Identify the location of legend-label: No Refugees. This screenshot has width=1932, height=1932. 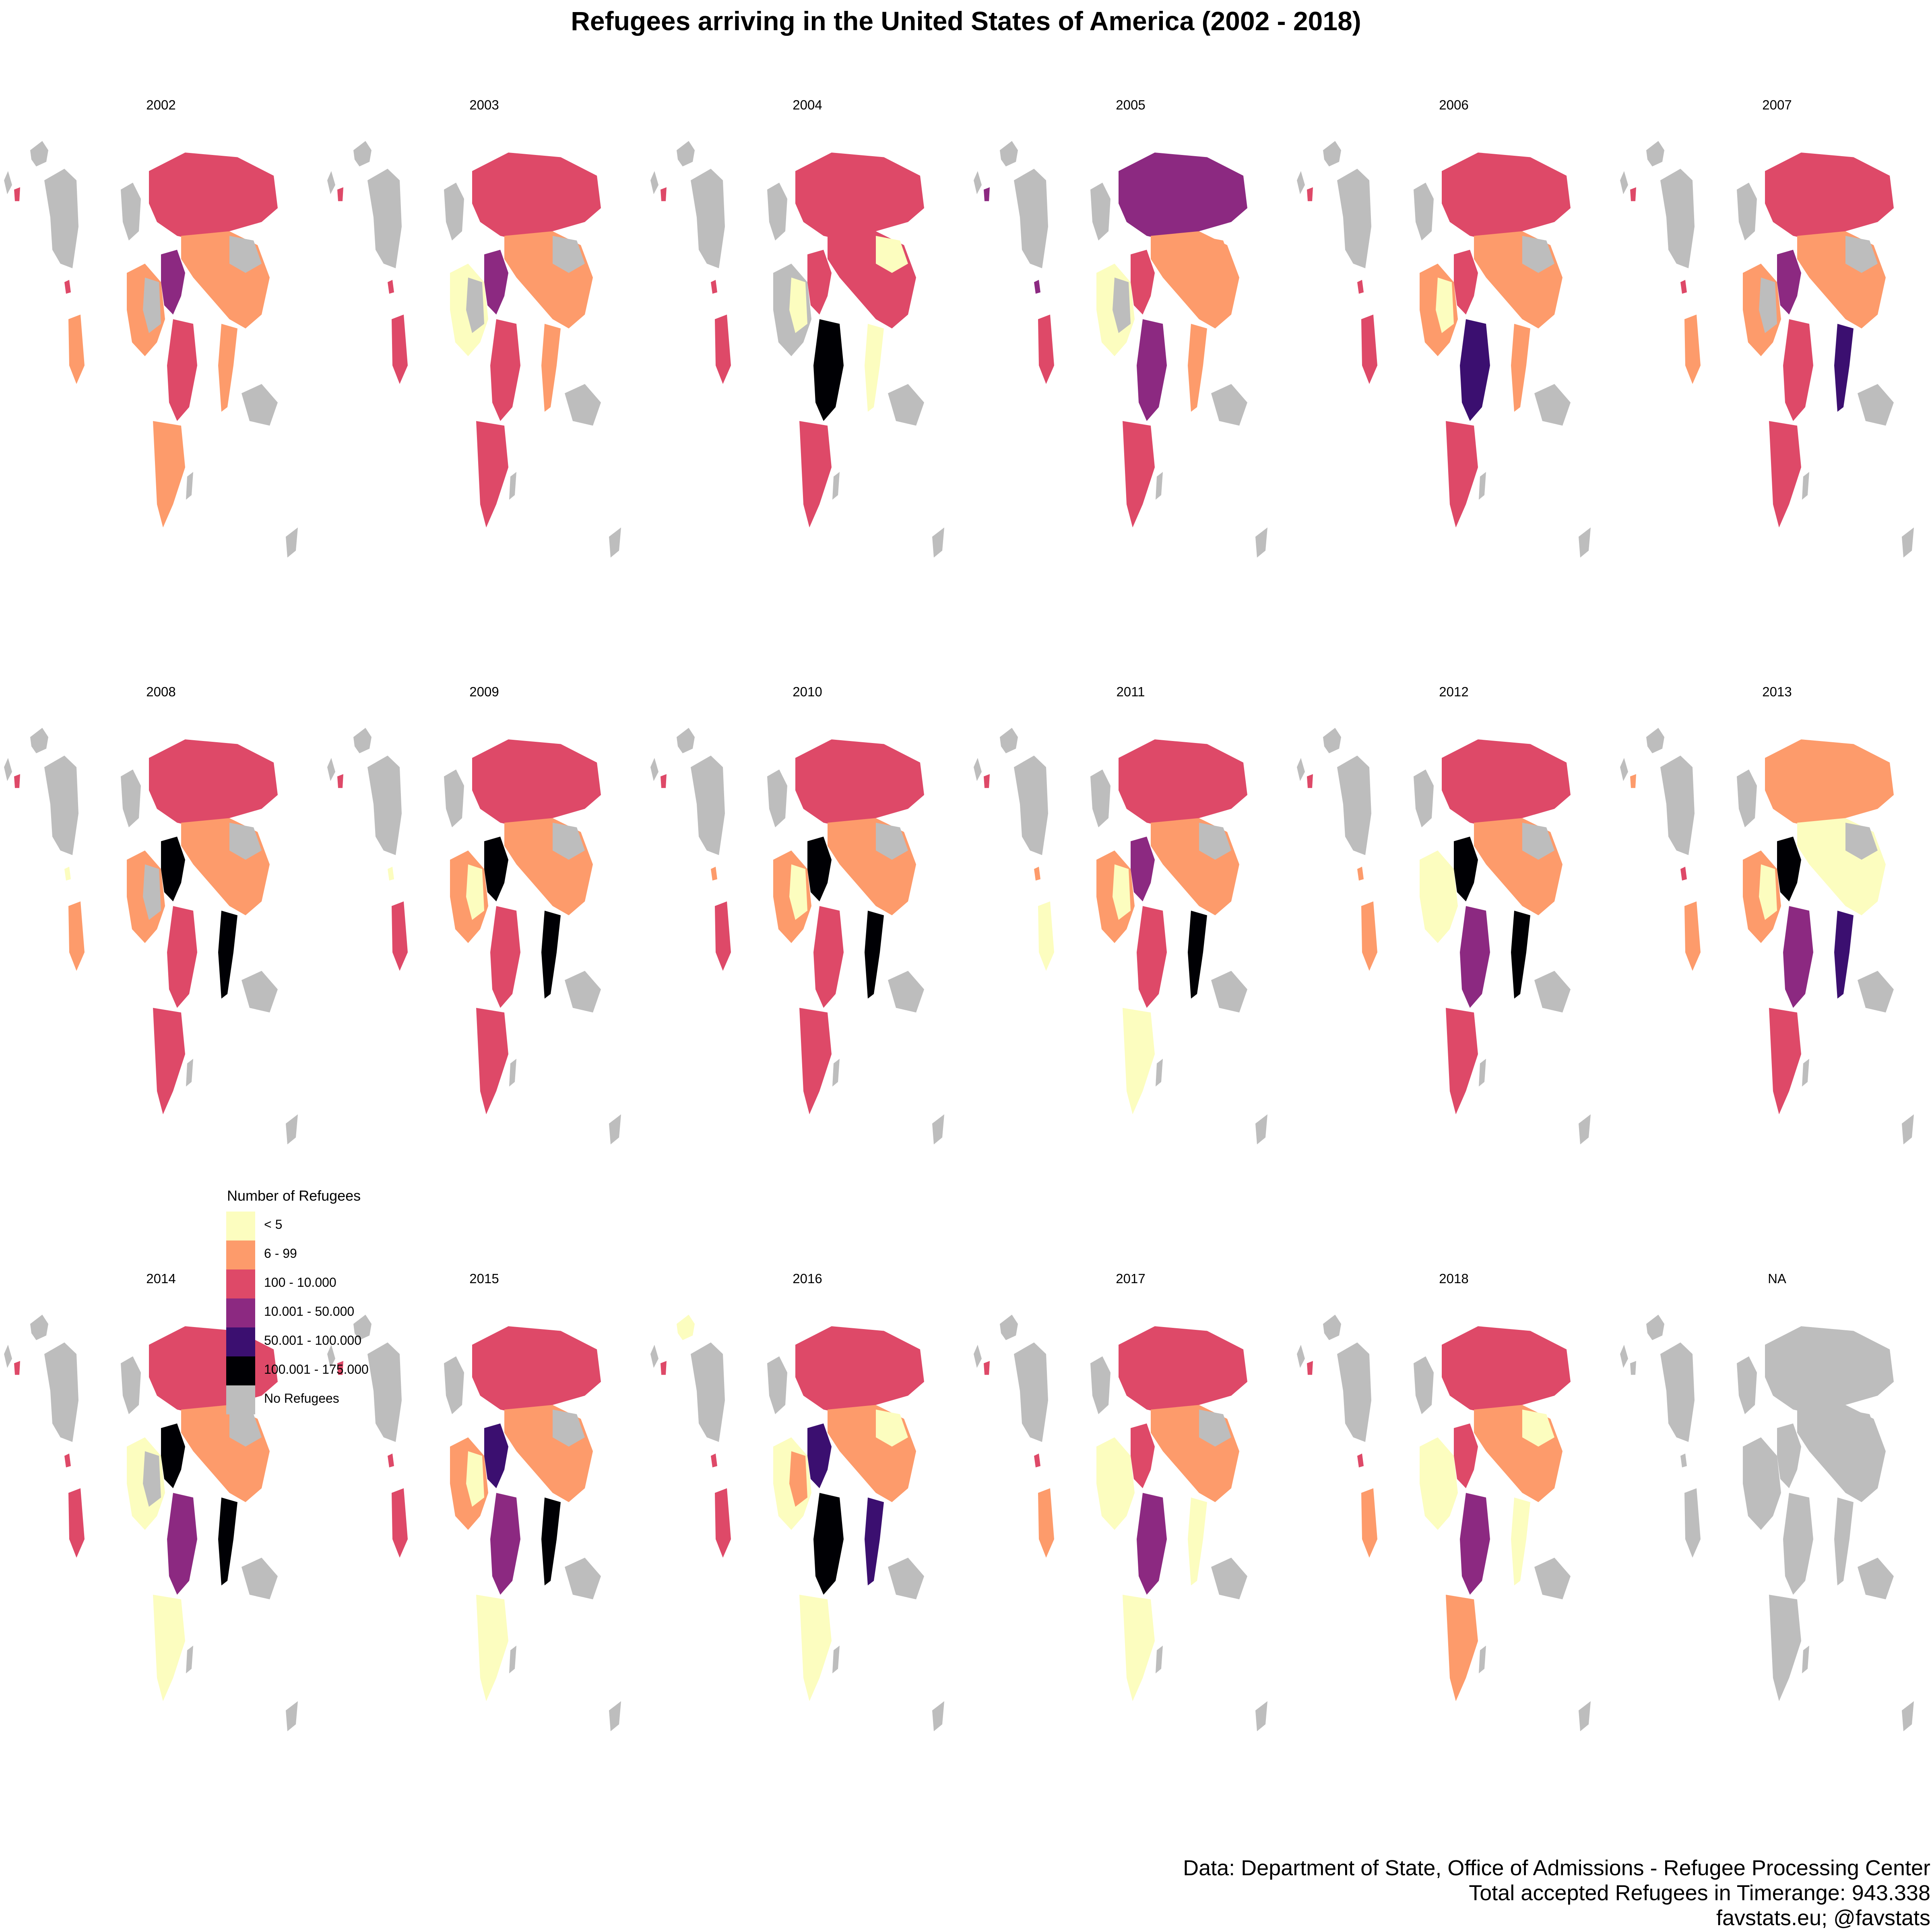
(301, 1398).